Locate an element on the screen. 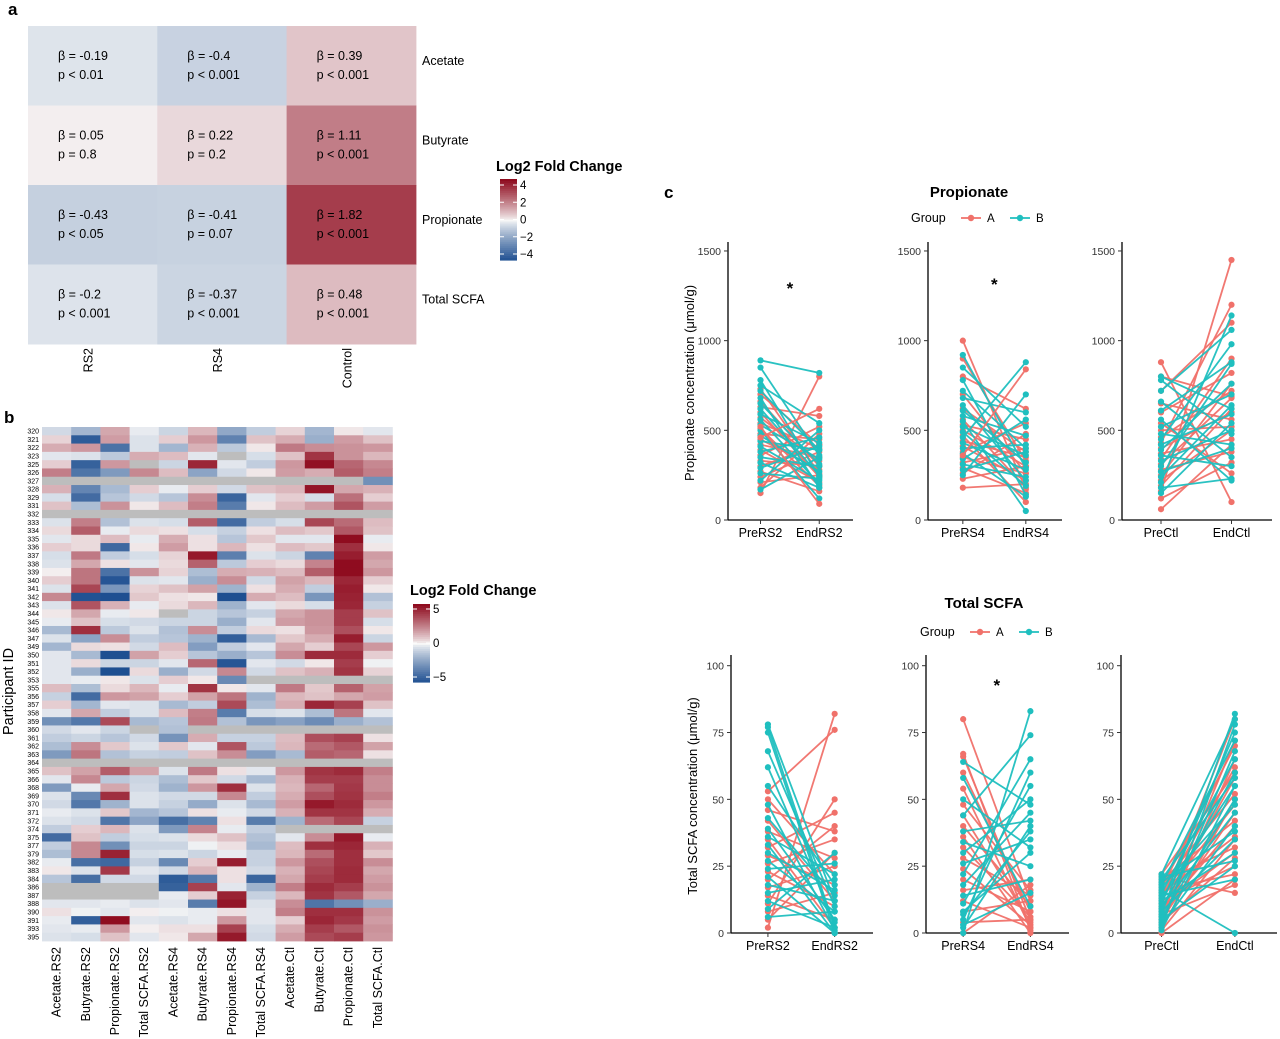  panel-b-legend-title: Log2 Fold Change is located at coordinates (473, 591).